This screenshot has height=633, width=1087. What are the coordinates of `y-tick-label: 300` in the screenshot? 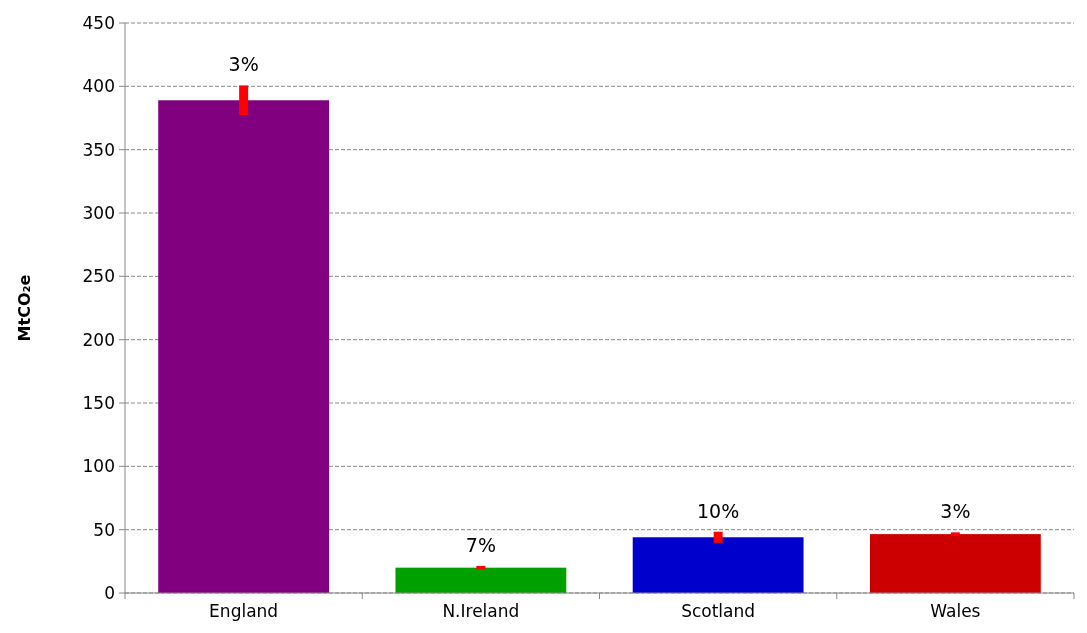 It's located at (98, 212).